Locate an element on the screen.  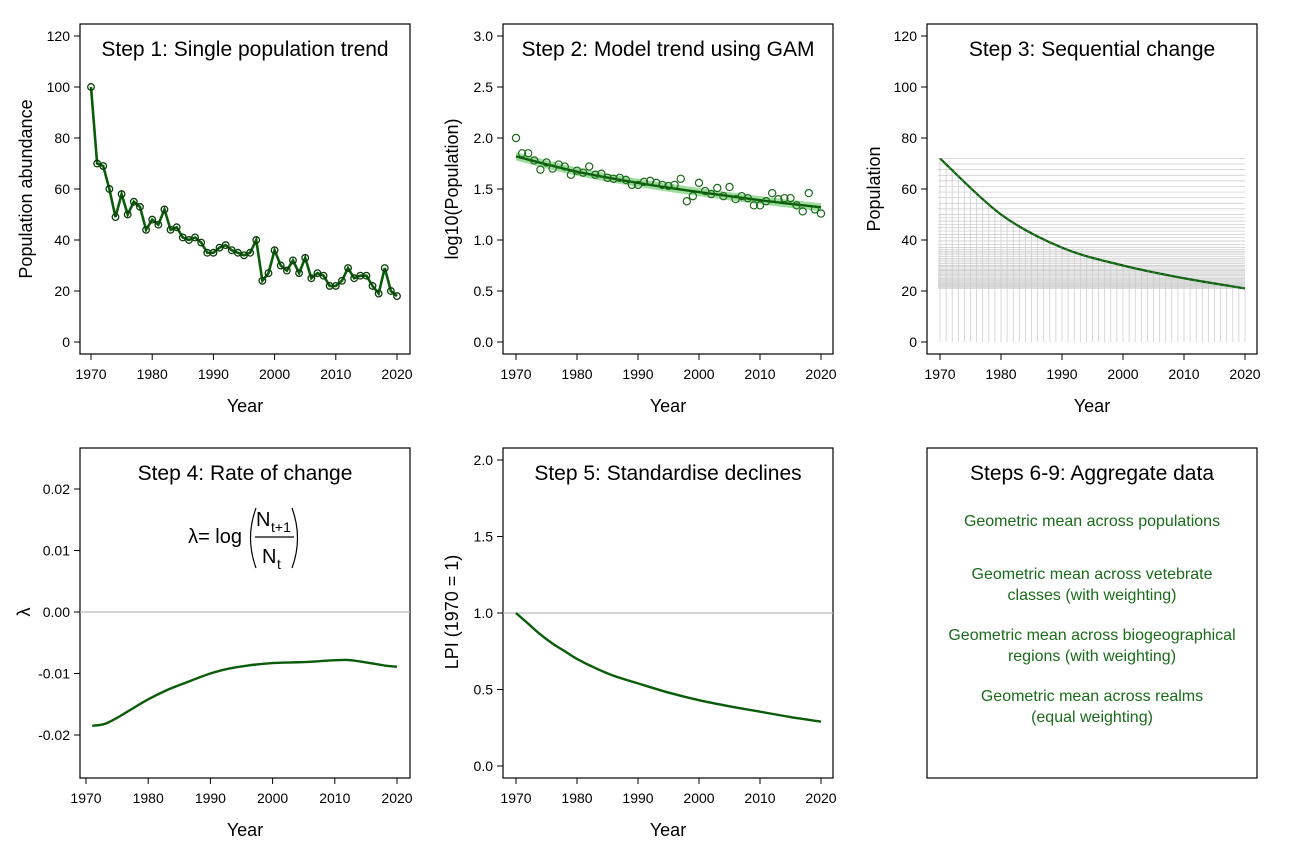
step4-xtick-label: 2020 is located at coordinates (396, 798).